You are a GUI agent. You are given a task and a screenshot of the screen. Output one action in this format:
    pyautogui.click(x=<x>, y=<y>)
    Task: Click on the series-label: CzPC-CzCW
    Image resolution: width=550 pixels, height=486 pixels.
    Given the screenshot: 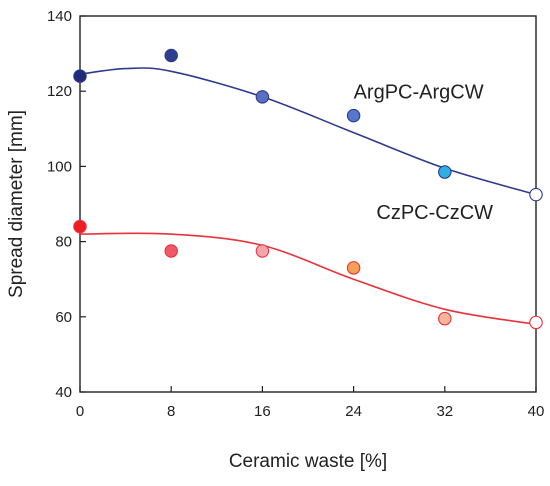 What is the action you would take?
    pyautogui.click(x=434, y=213)
    